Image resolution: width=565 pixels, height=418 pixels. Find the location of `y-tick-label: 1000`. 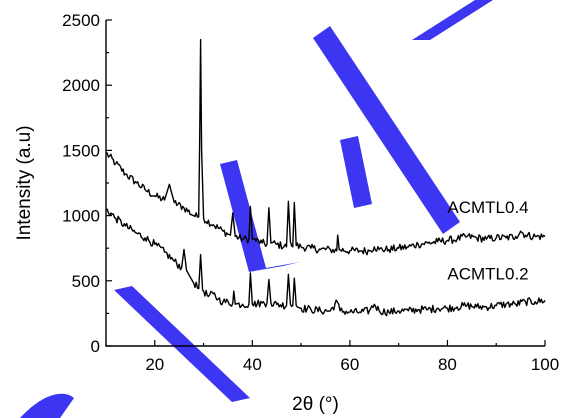

y-tick-label: 1000 is located at coordinates (81, 216).